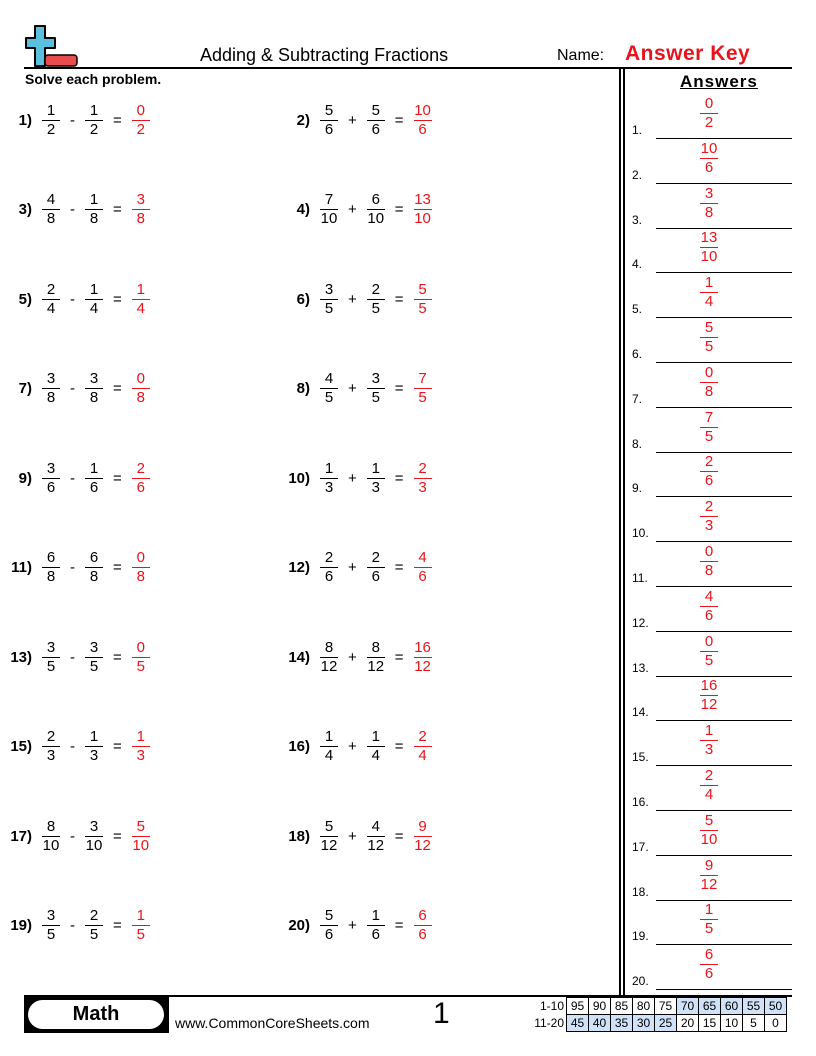 This screenshot has width=816, height=1056. Describe the element at coordinates (21, 567) in the screenshot. I see `problem-number: 11)` at that location.